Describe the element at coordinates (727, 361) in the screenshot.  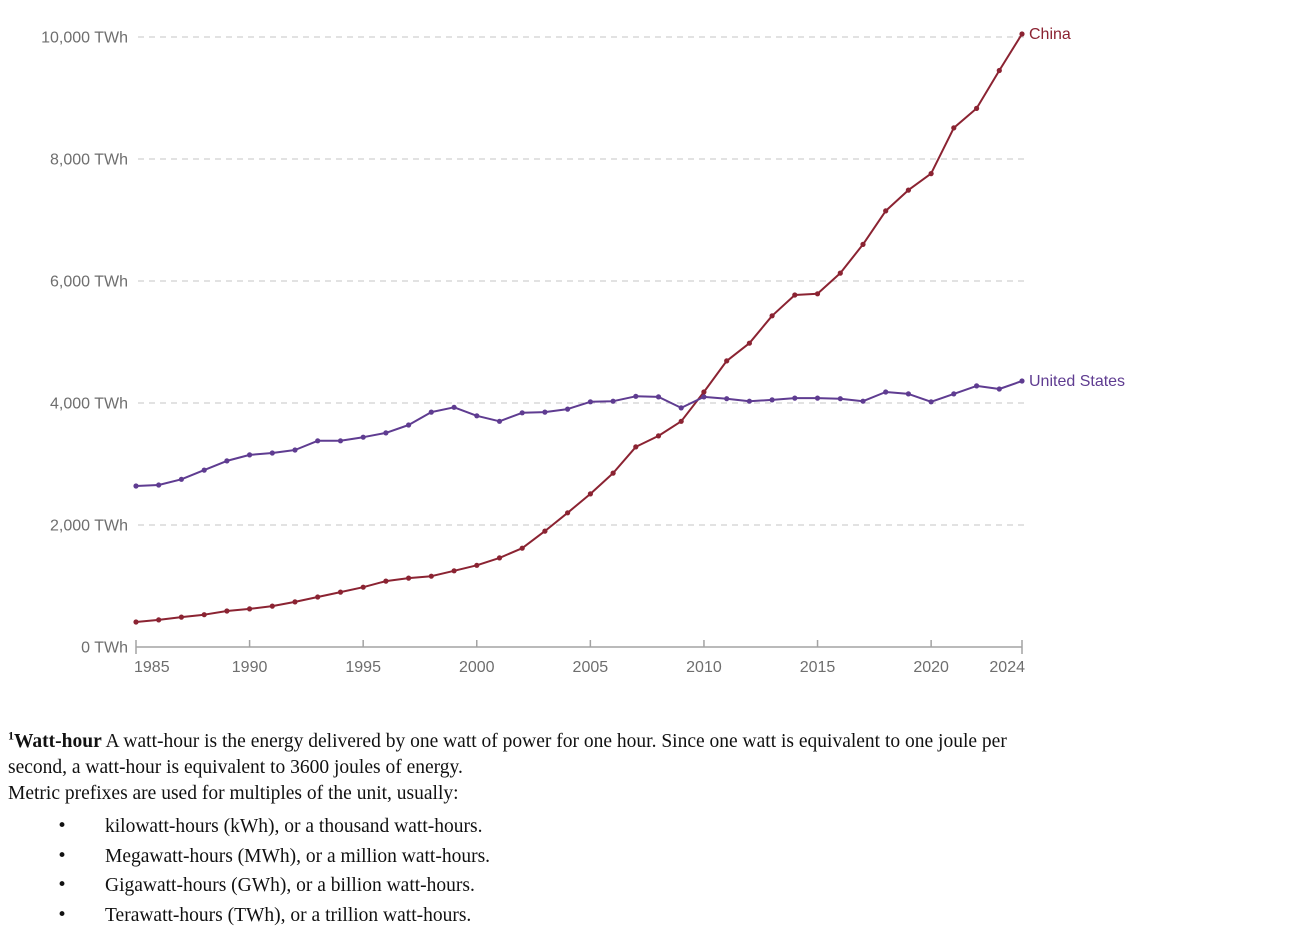
I see `data-point-china-2011` at that location.